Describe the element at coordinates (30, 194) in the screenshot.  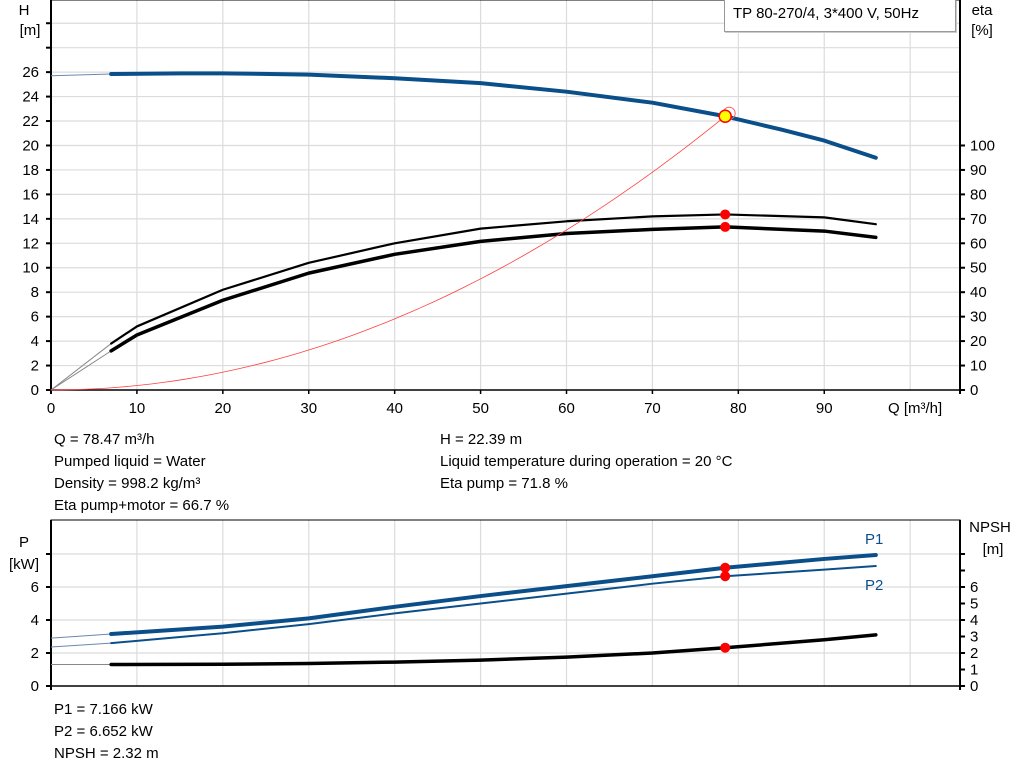
I see `qh-left-tick-label: 16` at that location.